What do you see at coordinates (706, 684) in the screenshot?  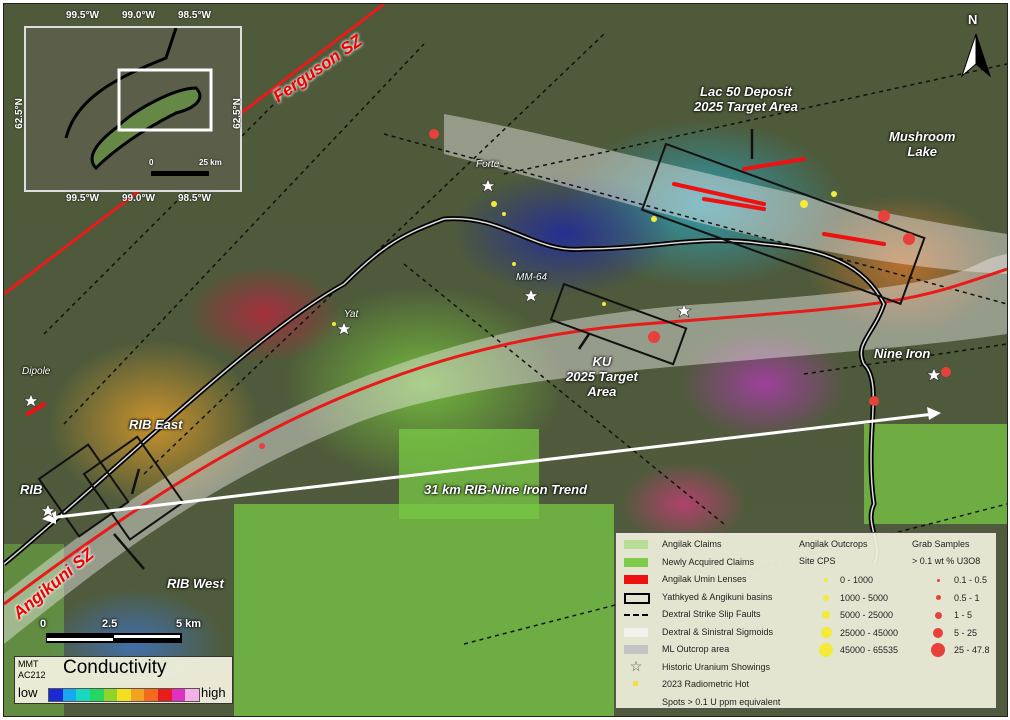 I see `legend-label: 2023 Radiometric Hot` at bounding box center [706, 684].